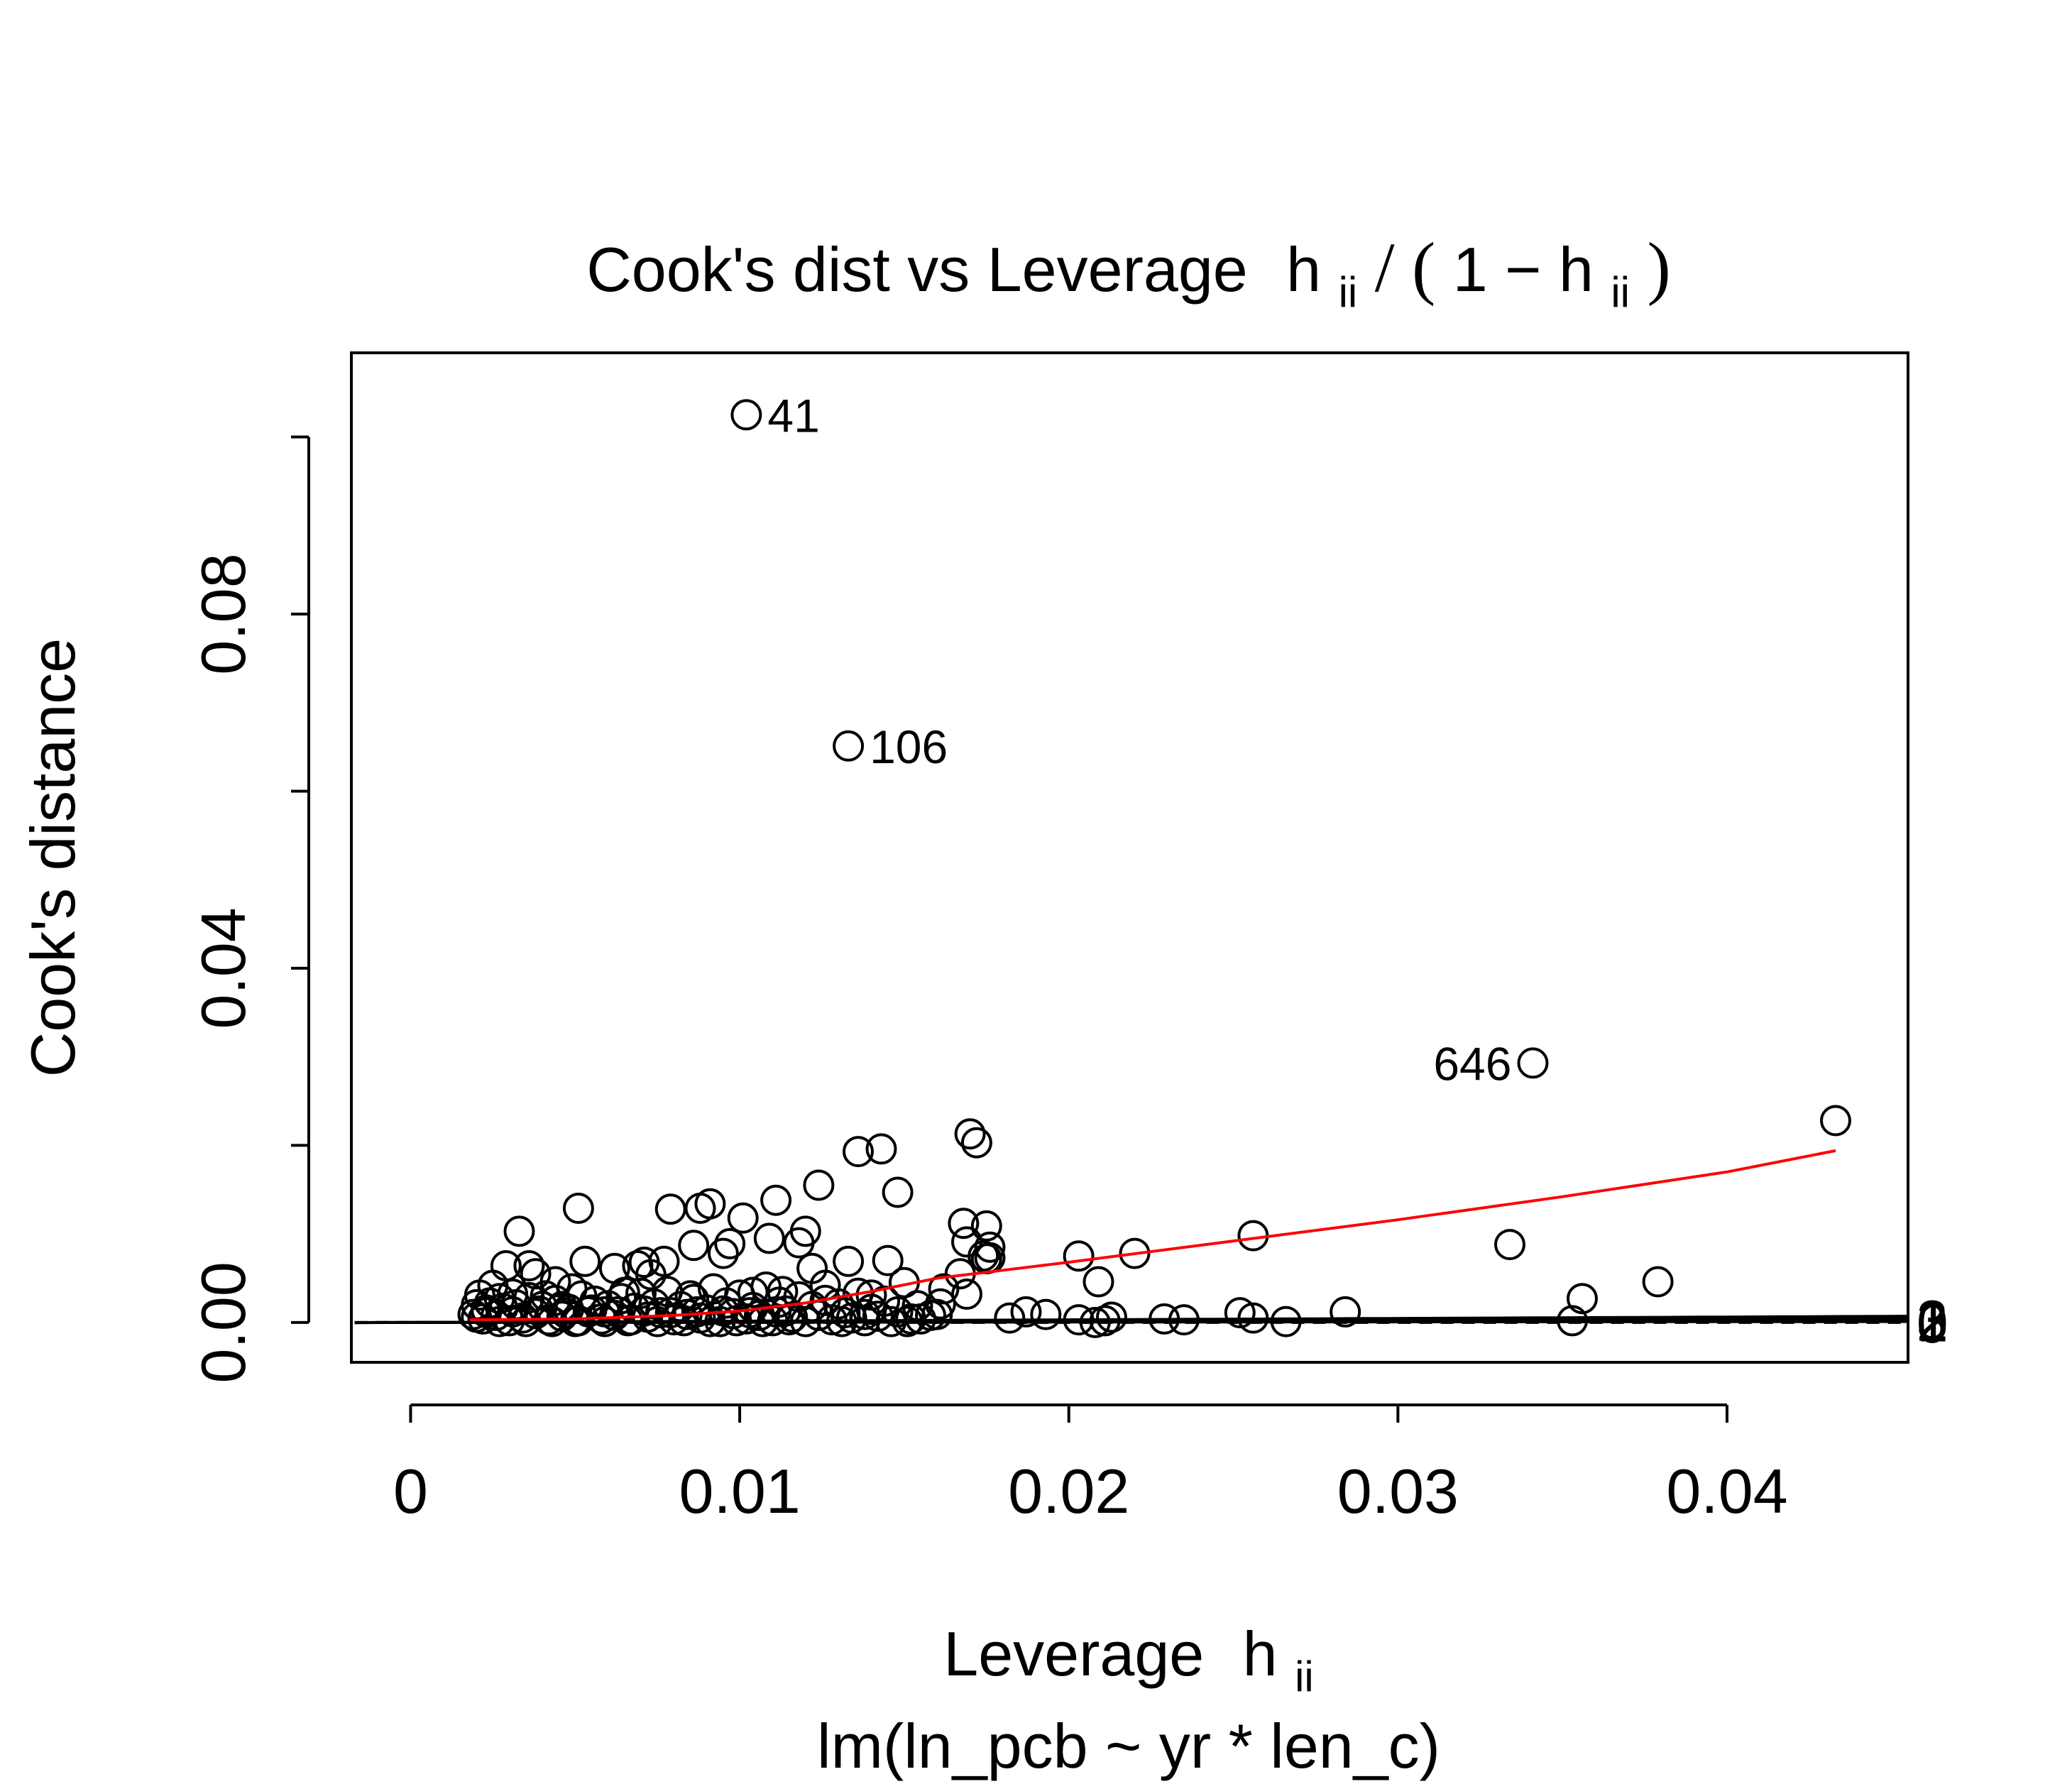 This screenshot has height=1784, width=2072. I want to click on title-h: h, so click(1303, 269).